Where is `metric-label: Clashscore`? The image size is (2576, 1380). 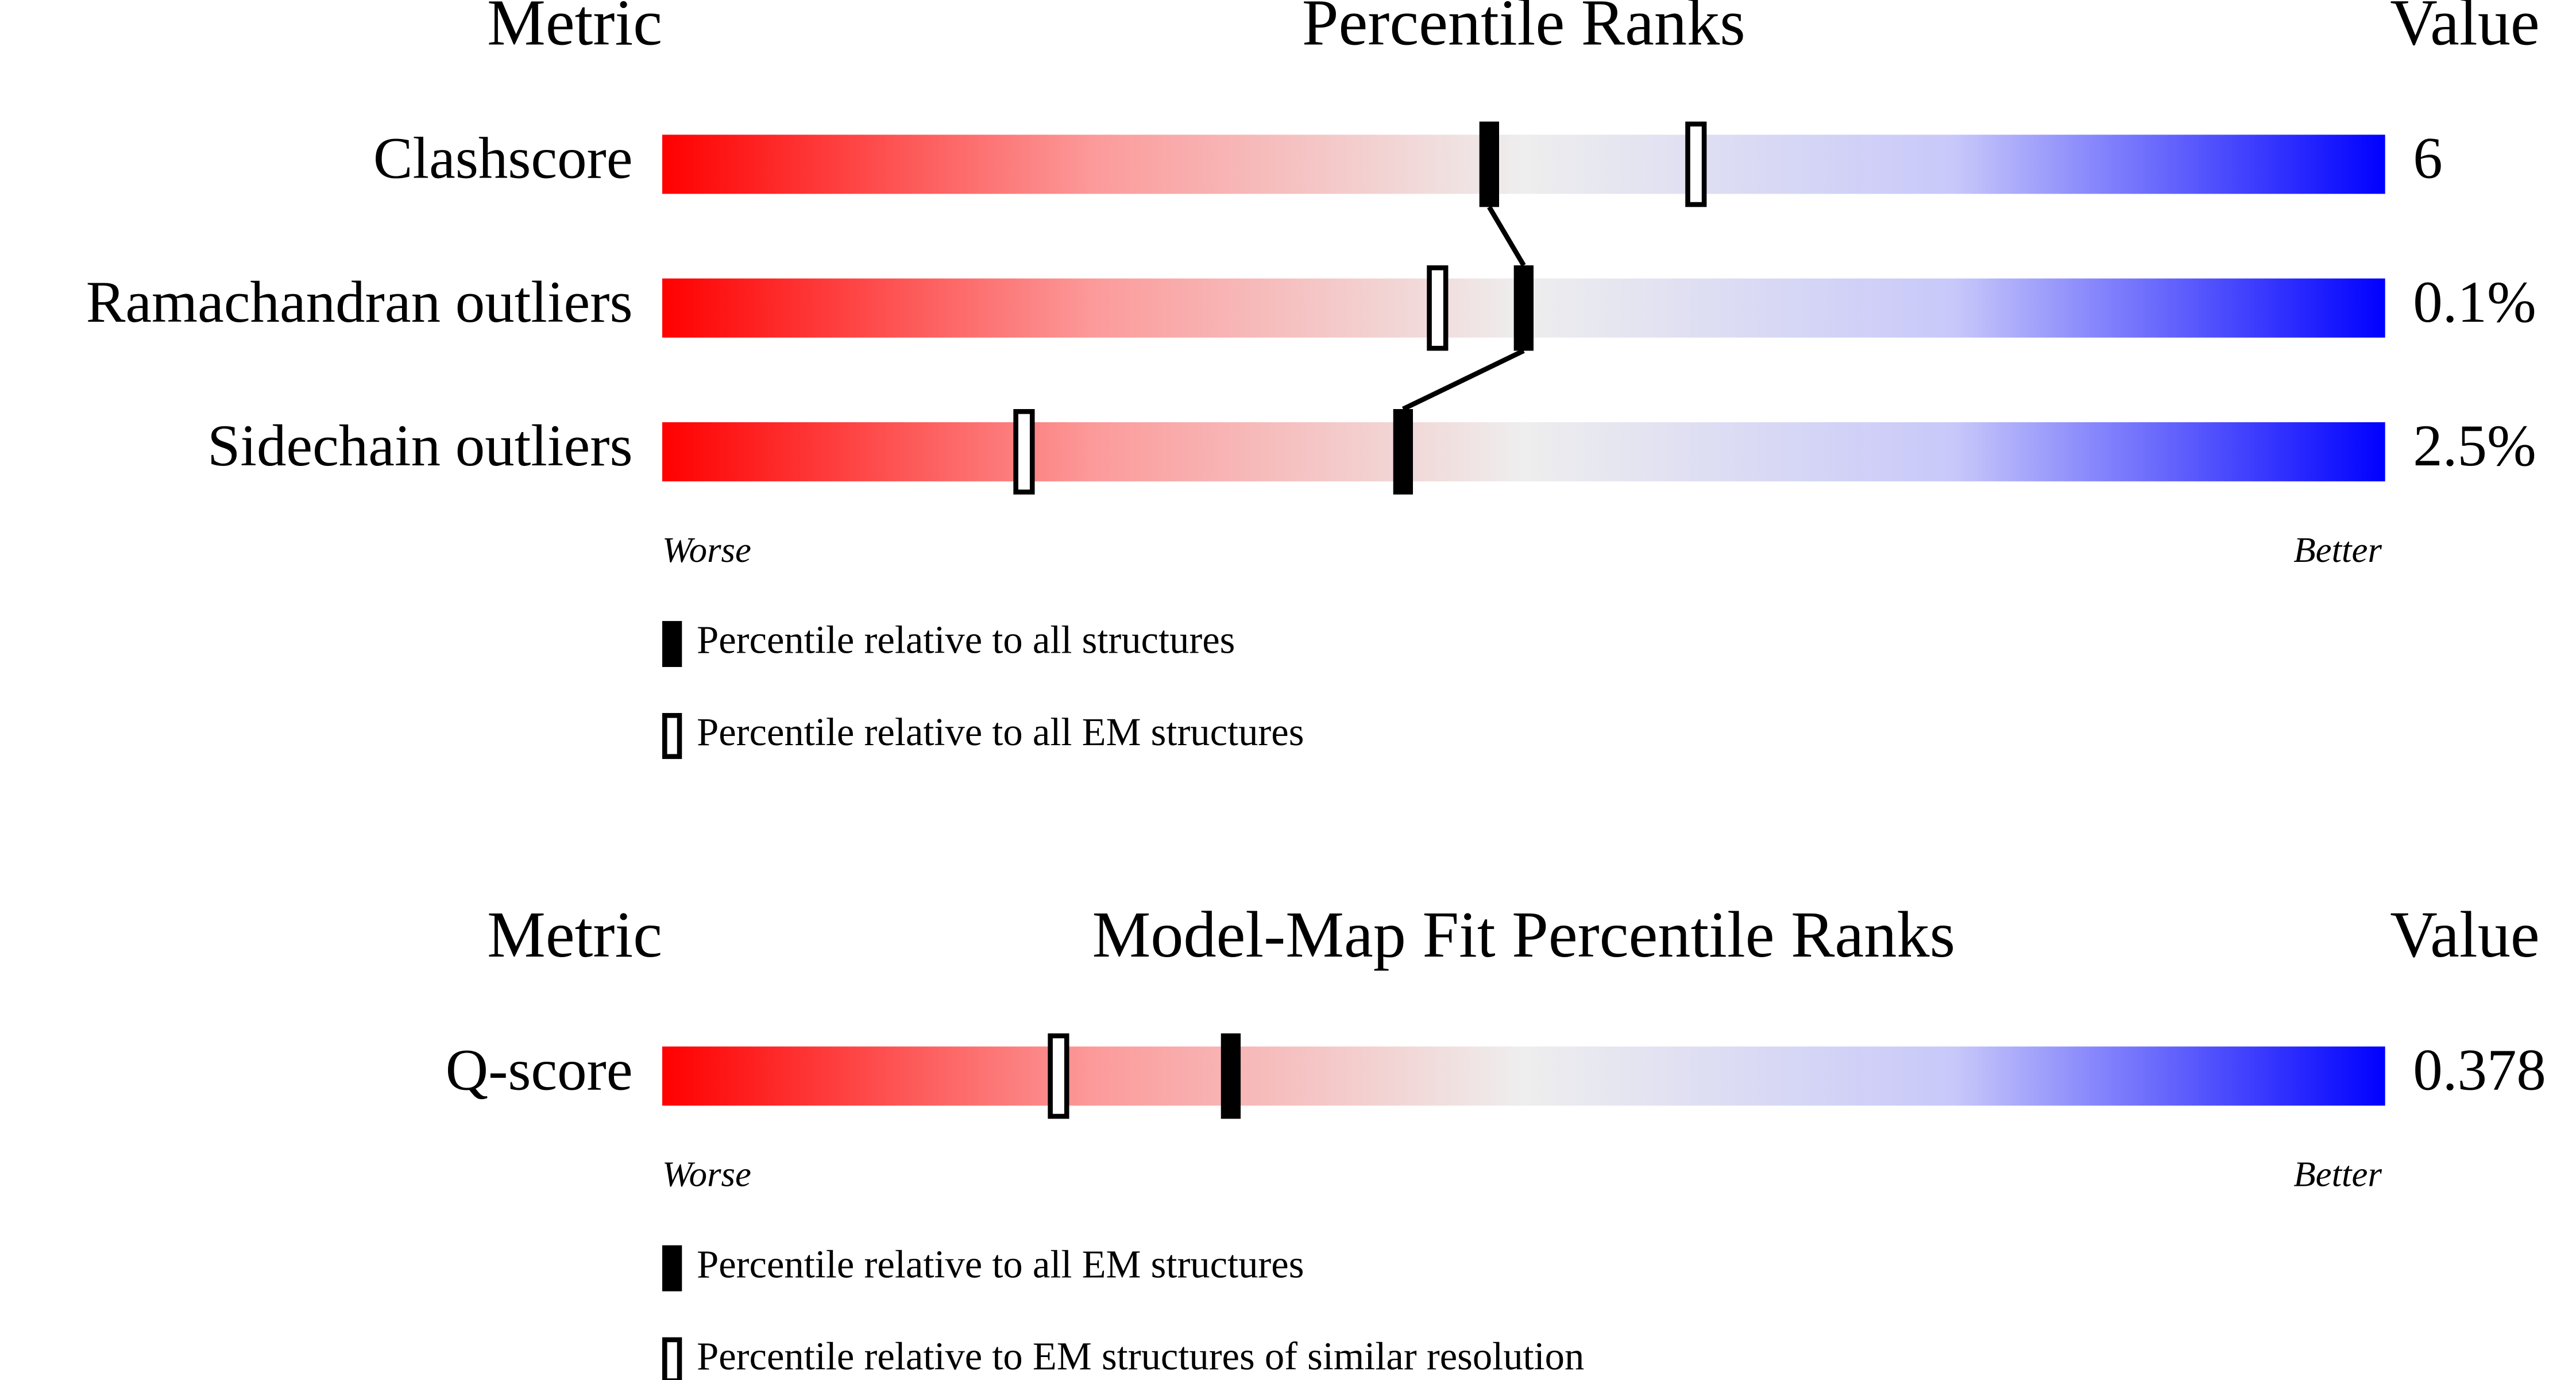
metric-label: Clashscore is located at coordinates (503, 158).